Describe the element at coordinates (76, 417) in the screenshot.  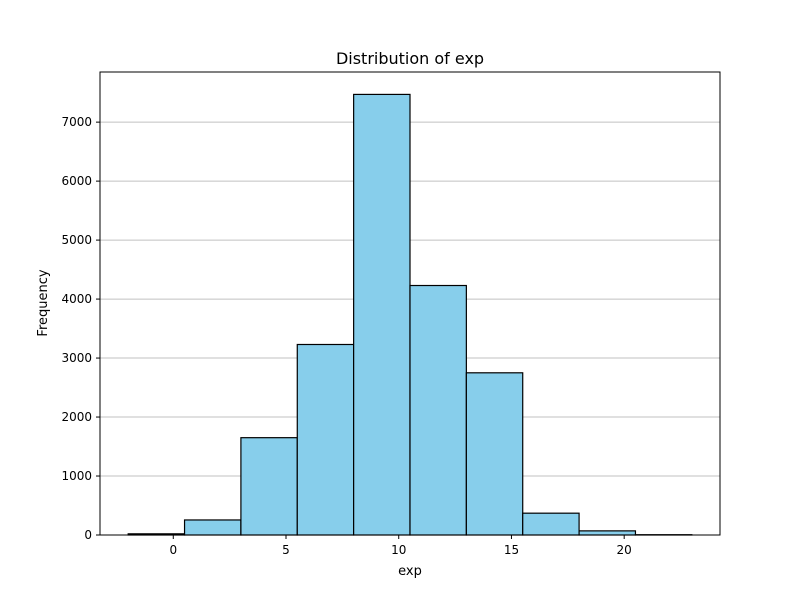
I see `y-tick-label: 2000` at that location.